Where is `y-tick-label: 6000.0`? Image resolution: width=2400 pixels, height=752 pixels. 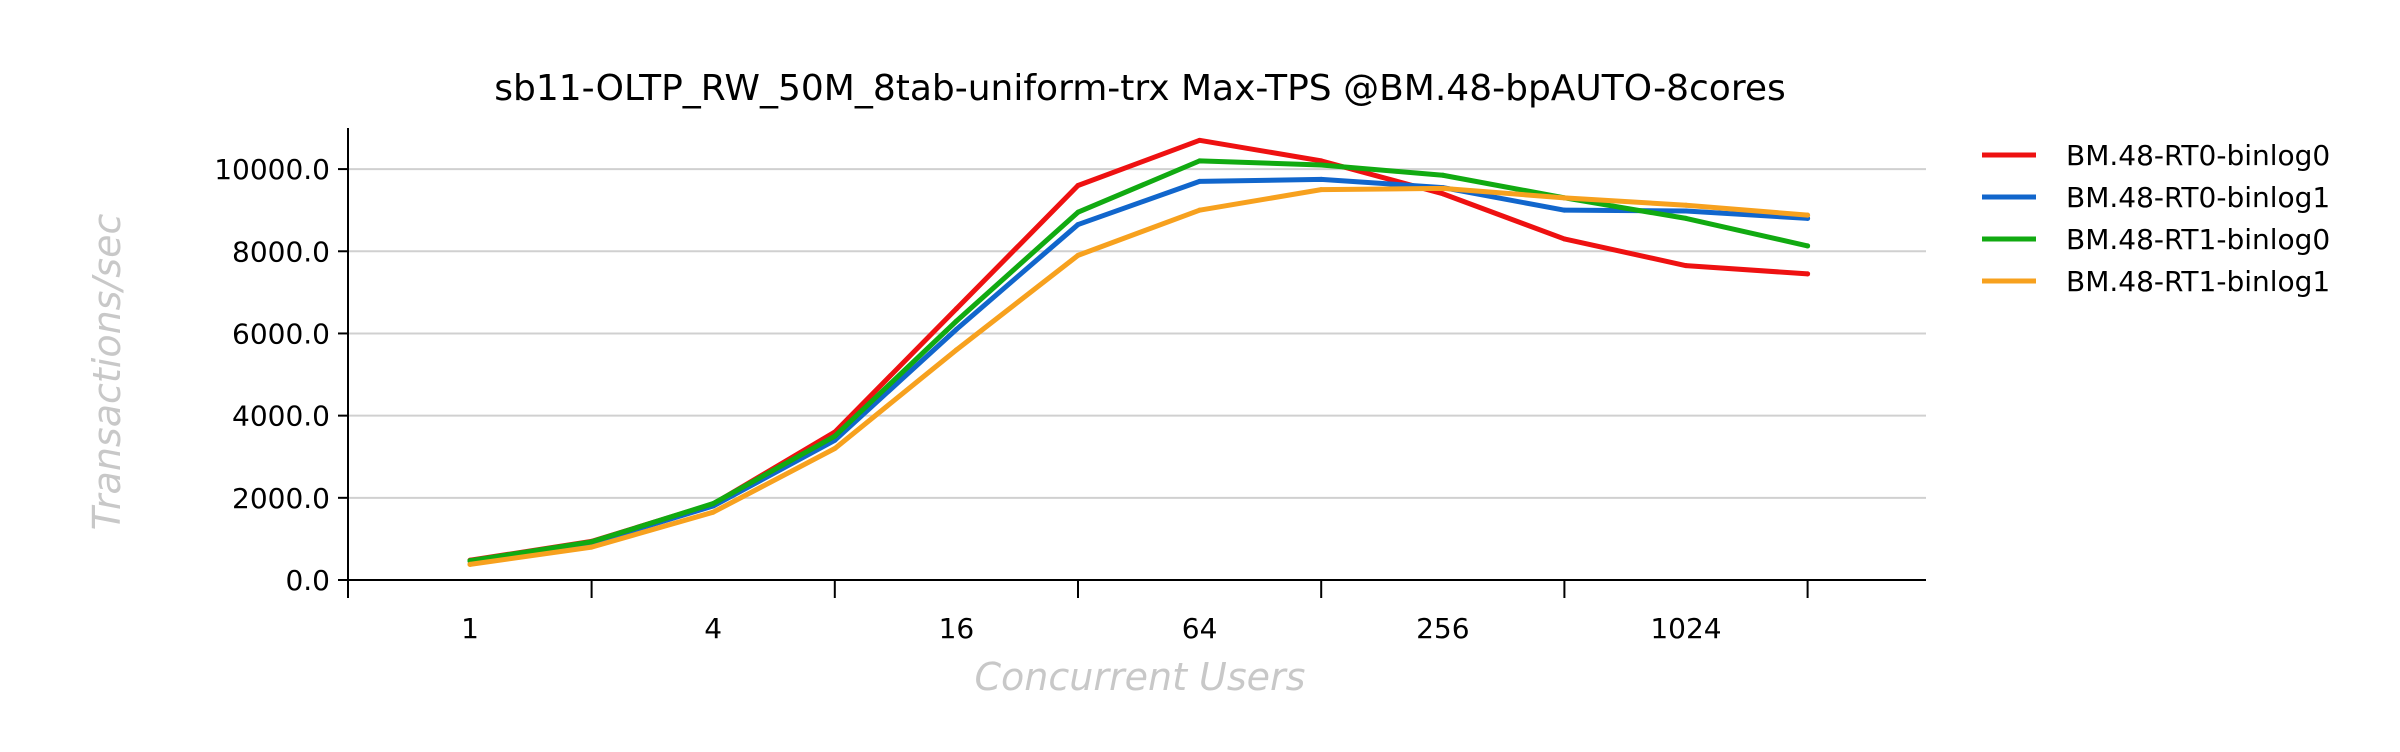
y-tick-label: 6000.0 is located at coordinates (281, 333).